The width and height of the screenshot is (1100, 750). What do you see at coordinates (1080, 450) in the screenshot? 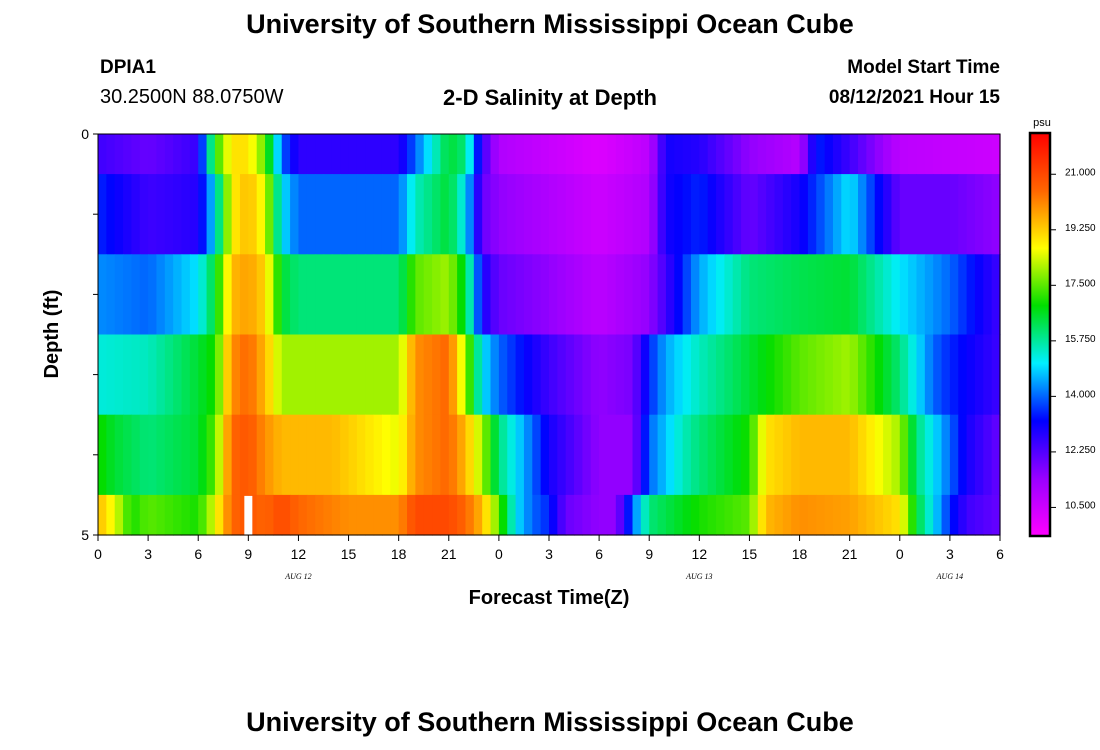
I see `colorbar-tick-label: 12.250` at bounding box center [1080, 450].